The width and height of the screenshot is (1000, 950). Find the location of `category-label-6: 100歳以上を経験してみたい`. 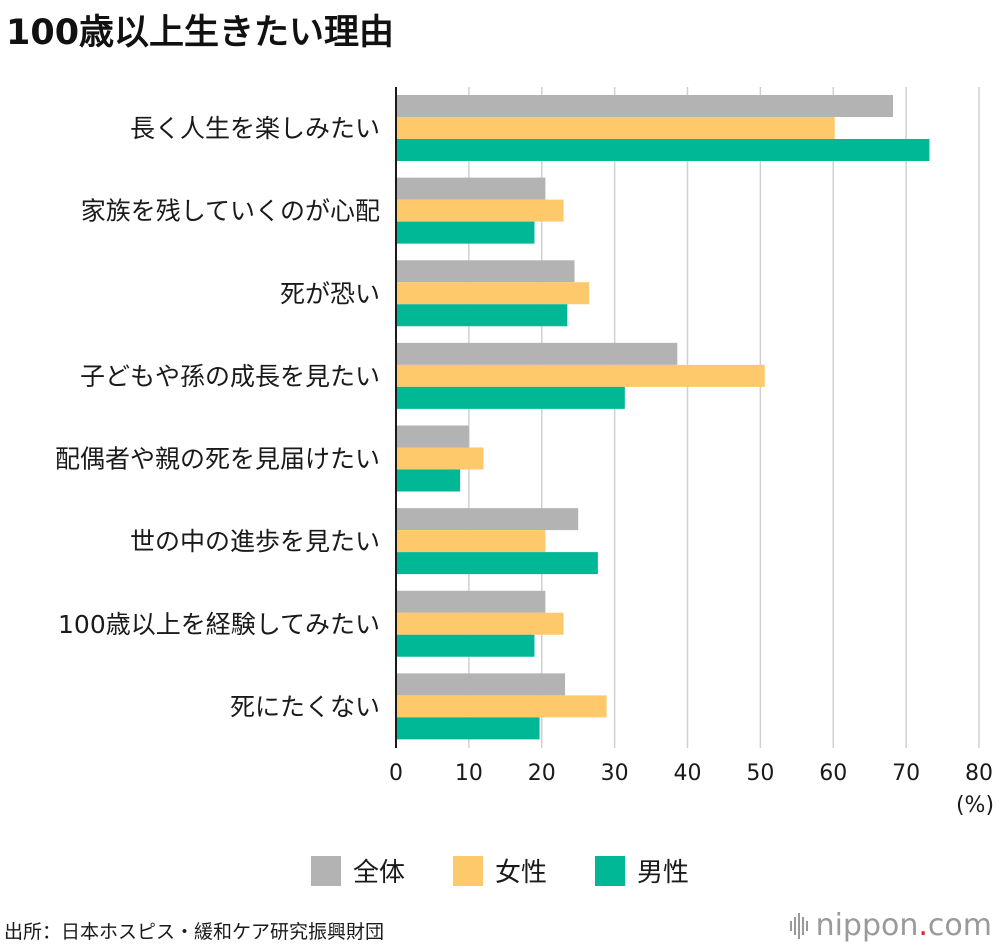

category-label-6: 100歳以上を経験してみたい is located at coordinates (219, 624).